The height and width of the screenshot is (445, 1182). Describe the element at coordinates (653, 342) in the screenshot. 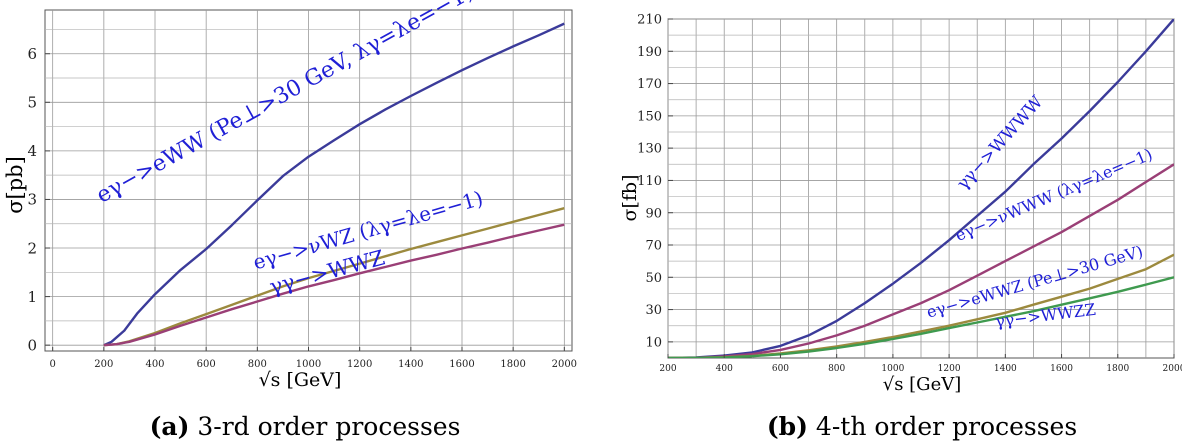

I see `y-tick-label: 10` at that location.